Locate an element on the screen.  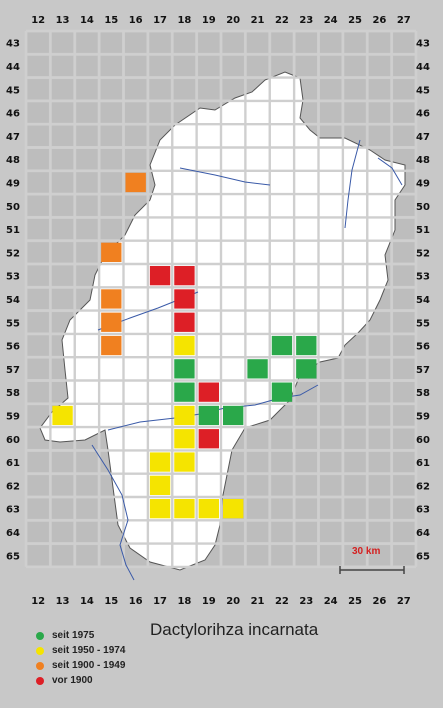
row-label-right: 57 is located at coordinates (423, 370).